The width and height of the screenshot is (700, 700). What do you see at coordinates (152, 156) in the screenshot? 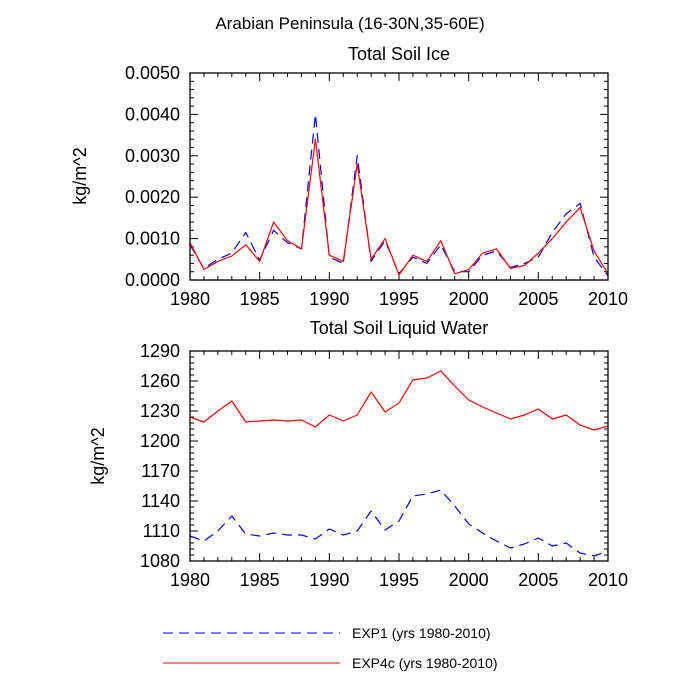
I see `y-tick-label: 0.0030` at bounding box center [152, 156].